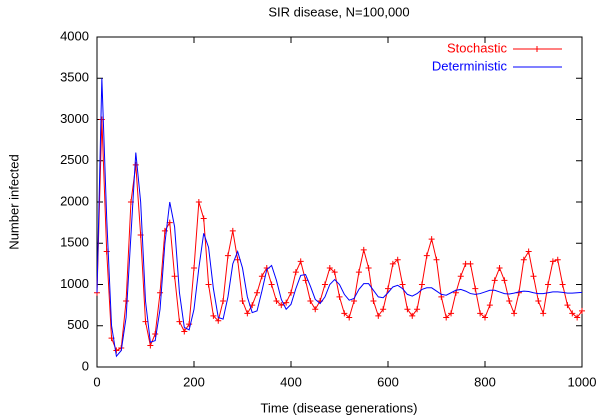 This screenshot has width=606, height=419. Describe the element at coordinates (74, 77) in the screenshot. I see `y-tick-label: 3500` at that location.